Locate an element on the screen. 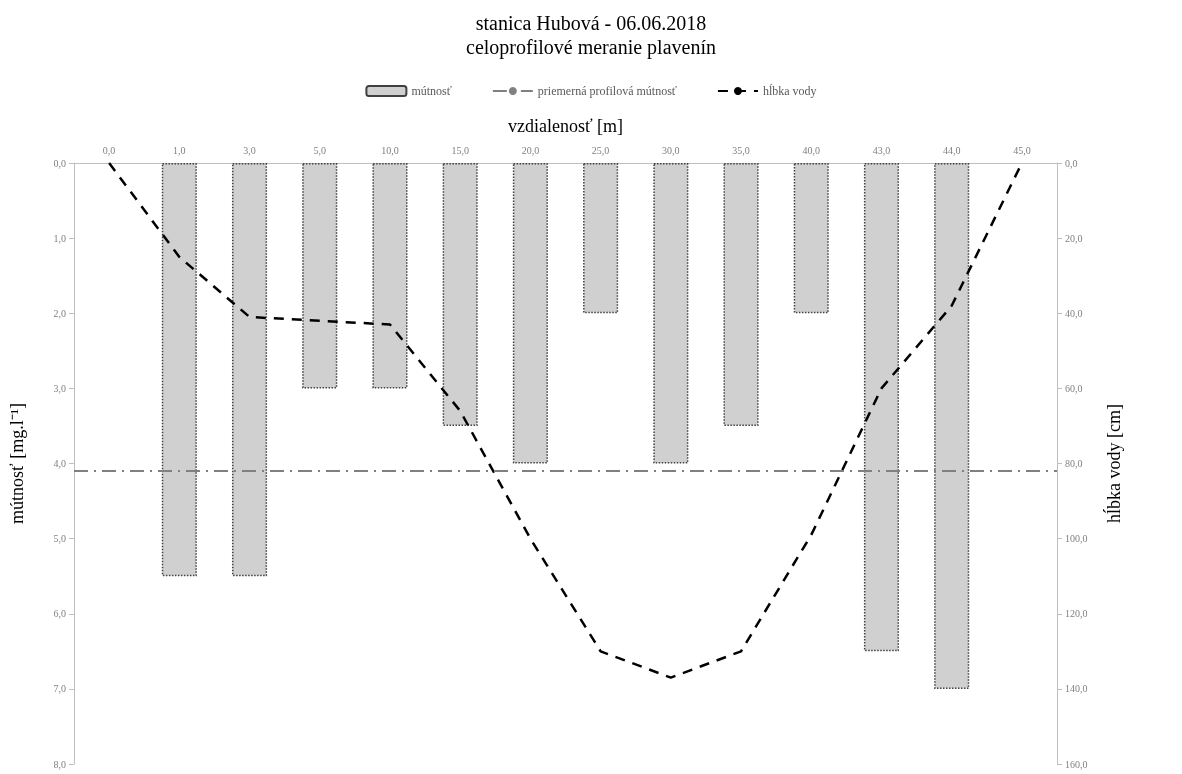 The width and height of the screenshot is (1182, 774). x-axis-title: vzdialenosť [m] is located at coordinates (565, 126).